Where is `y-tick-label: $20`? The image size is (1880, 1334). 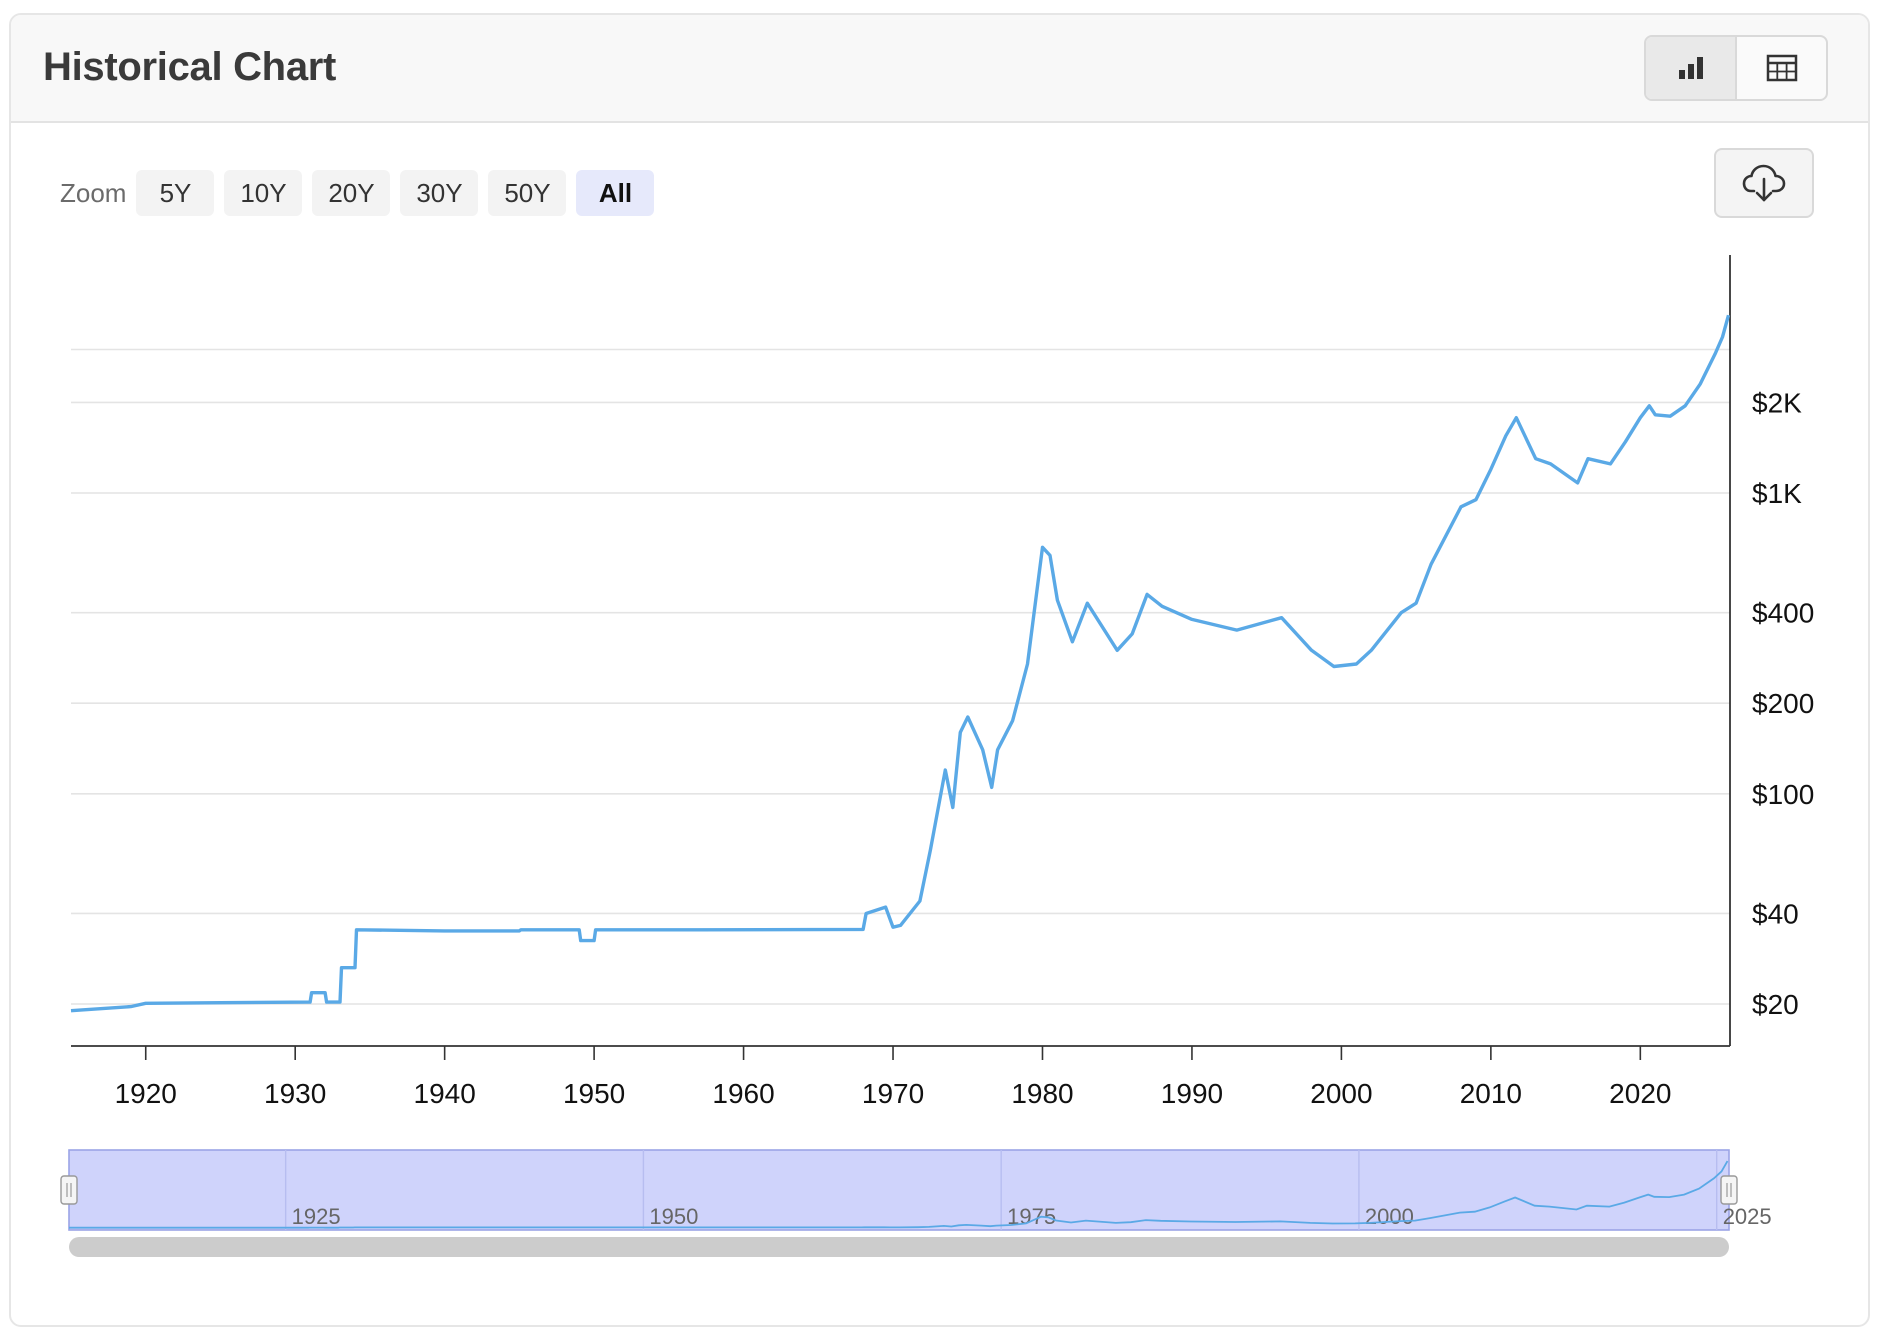 y-tick-label: $20 is located at coordinates (1775, 1004).